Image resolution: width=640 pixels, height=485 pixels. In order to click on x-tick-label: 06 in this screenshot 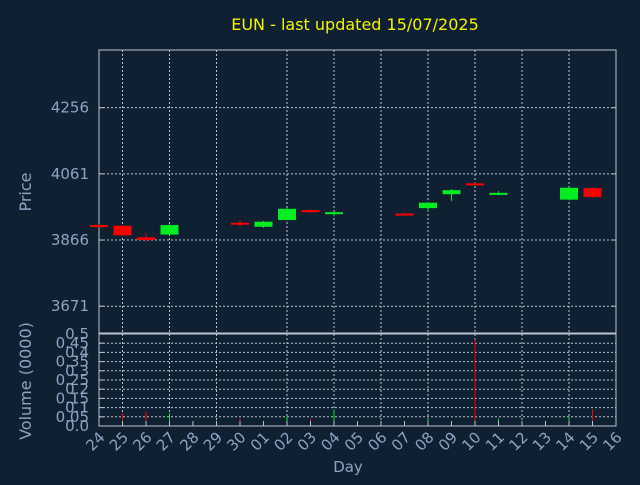, I will do `click(377, 441)`.